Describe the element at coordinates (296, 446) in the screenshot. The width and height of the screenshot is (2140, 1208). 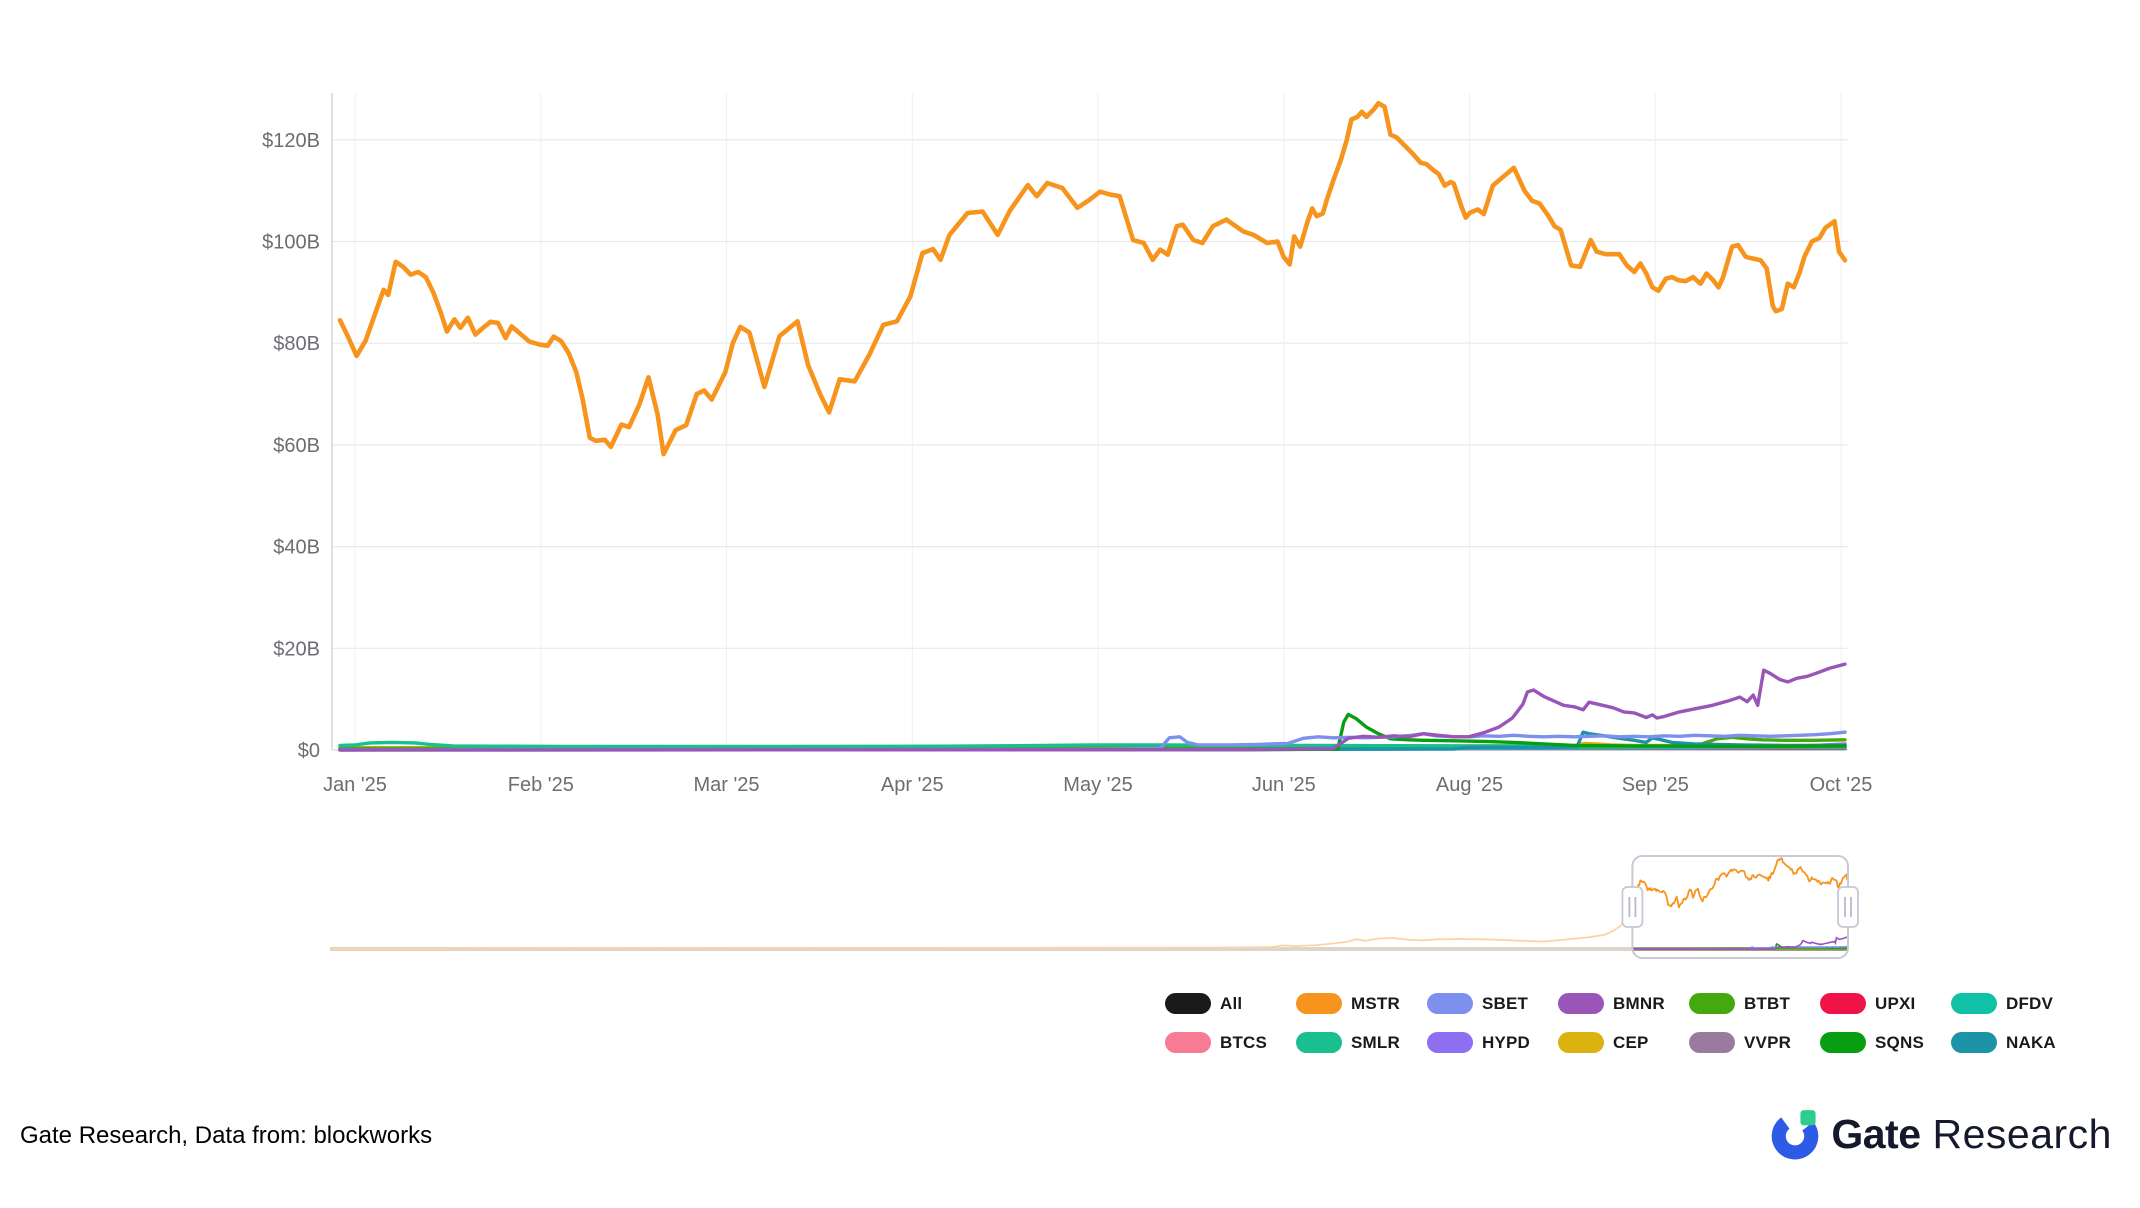
I see `y-axis-tick-label: $60B` at that location.